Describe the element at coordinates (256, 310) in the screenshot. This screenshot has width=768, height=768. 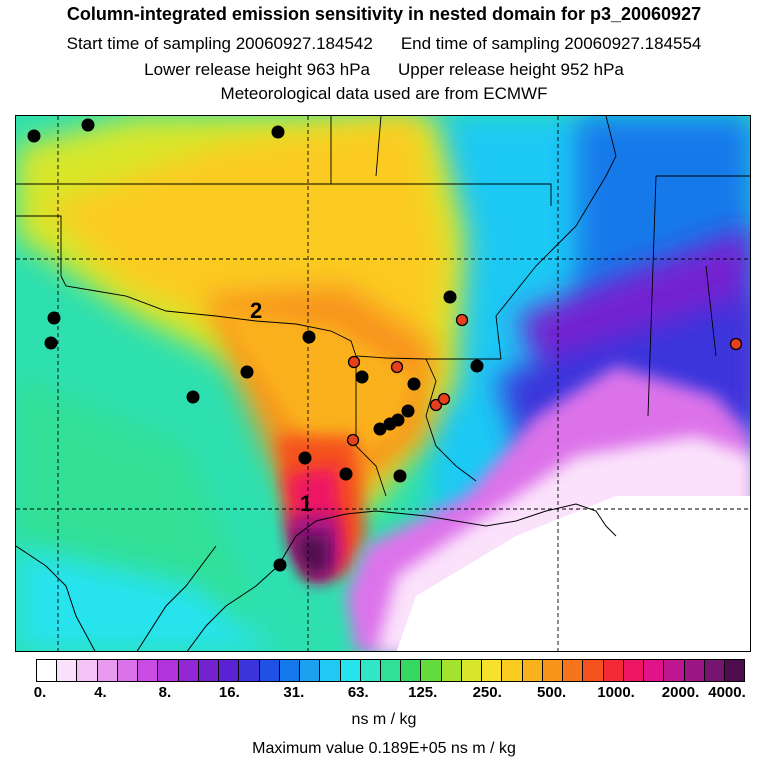
I see `marker-2-label: 2` at that location.